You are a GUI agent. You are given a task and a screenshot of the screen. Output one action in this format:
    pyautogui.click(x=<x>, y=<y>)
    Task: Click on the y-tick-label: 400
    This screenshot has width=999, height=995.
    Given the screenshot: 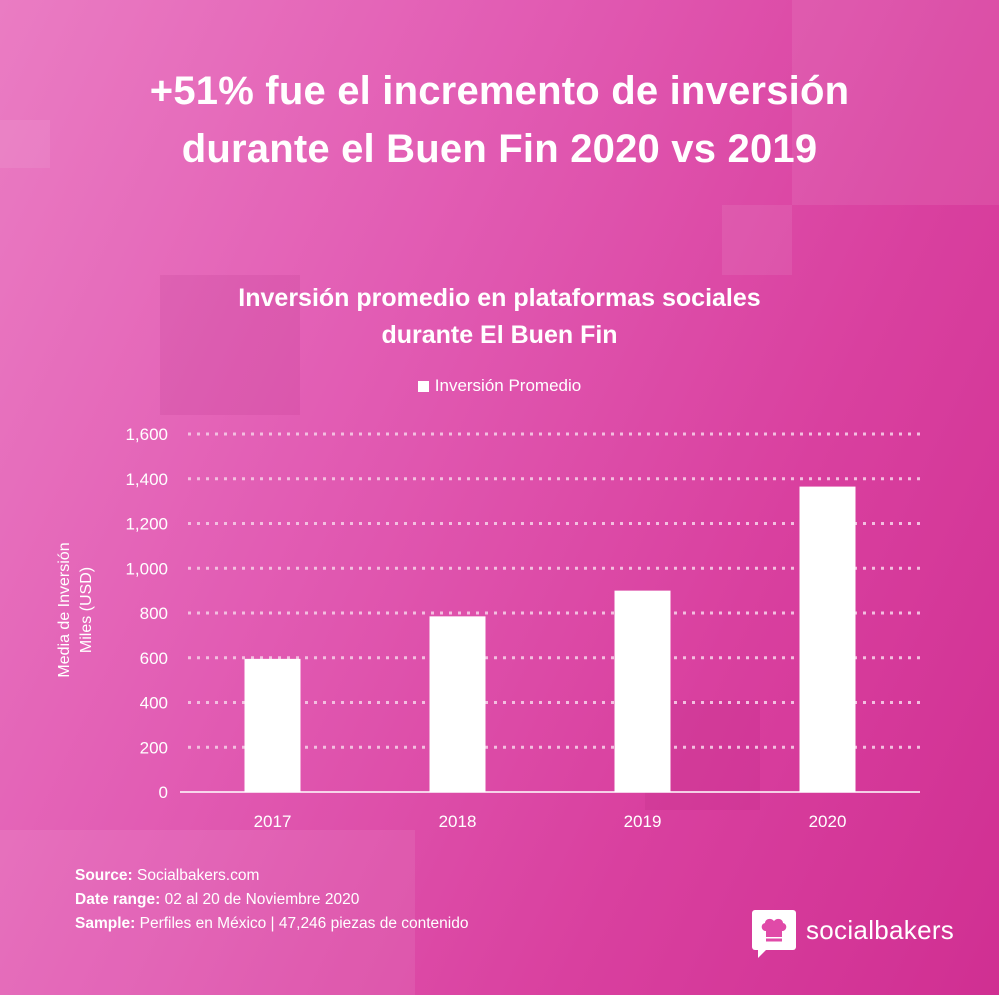 What is the action you would take?
    pyautogui.click(x=154, y=703)
    